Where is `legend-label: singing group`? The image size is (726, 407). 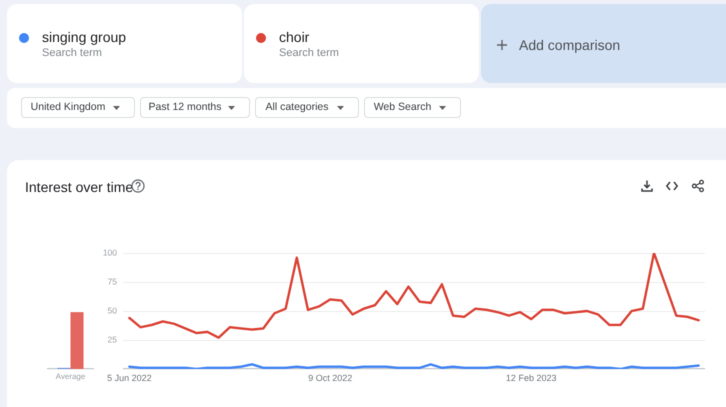
legend-label: singing group is located at coordinates (84, 37).